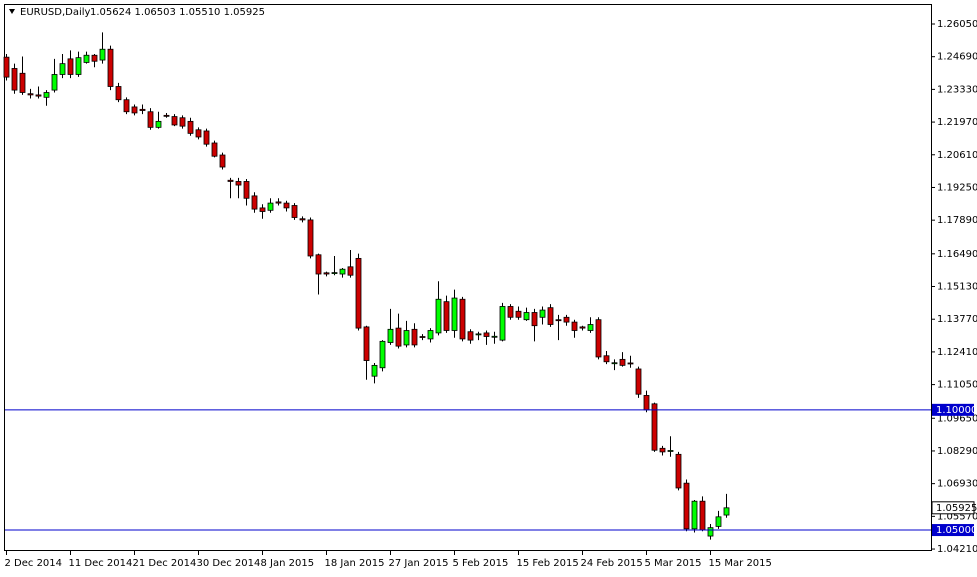  What do you see at coordinates (740, 563) in the screenshot?
I see `x-tick-label: 15 Mar 2015` at bounding box center [740, 563].